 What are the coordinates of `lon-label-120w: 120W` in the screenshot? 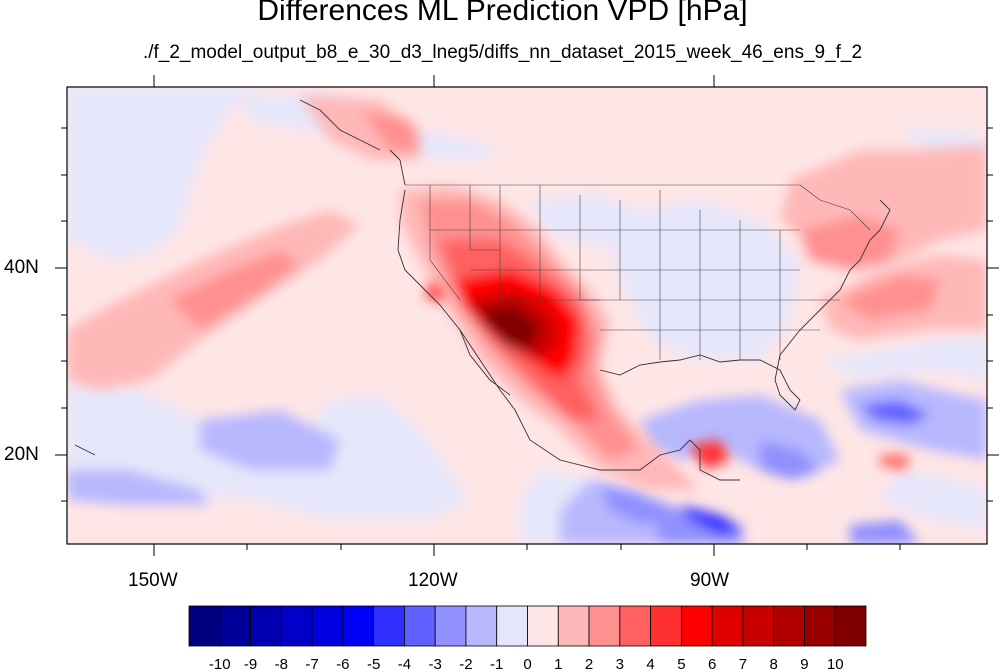 It's located at (433, 580).